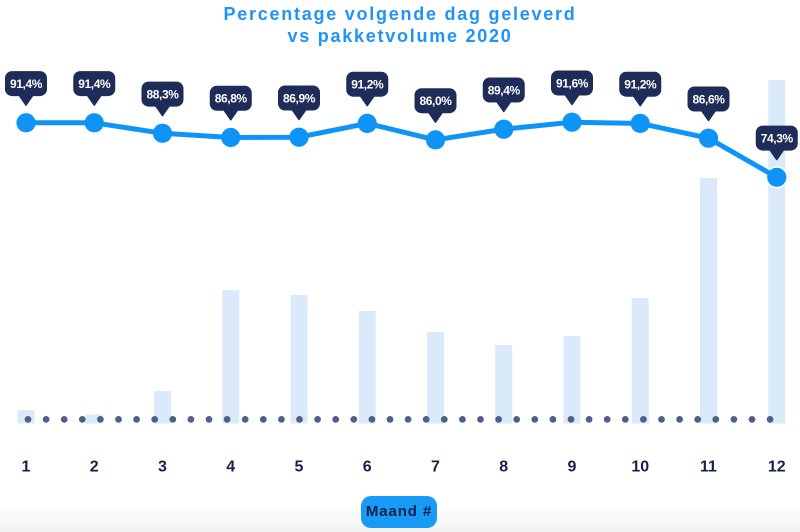  What do you see at coordinates (572, 467) in the screenshot?
I see `svg-text: 9` at bounding box center [572, 467].